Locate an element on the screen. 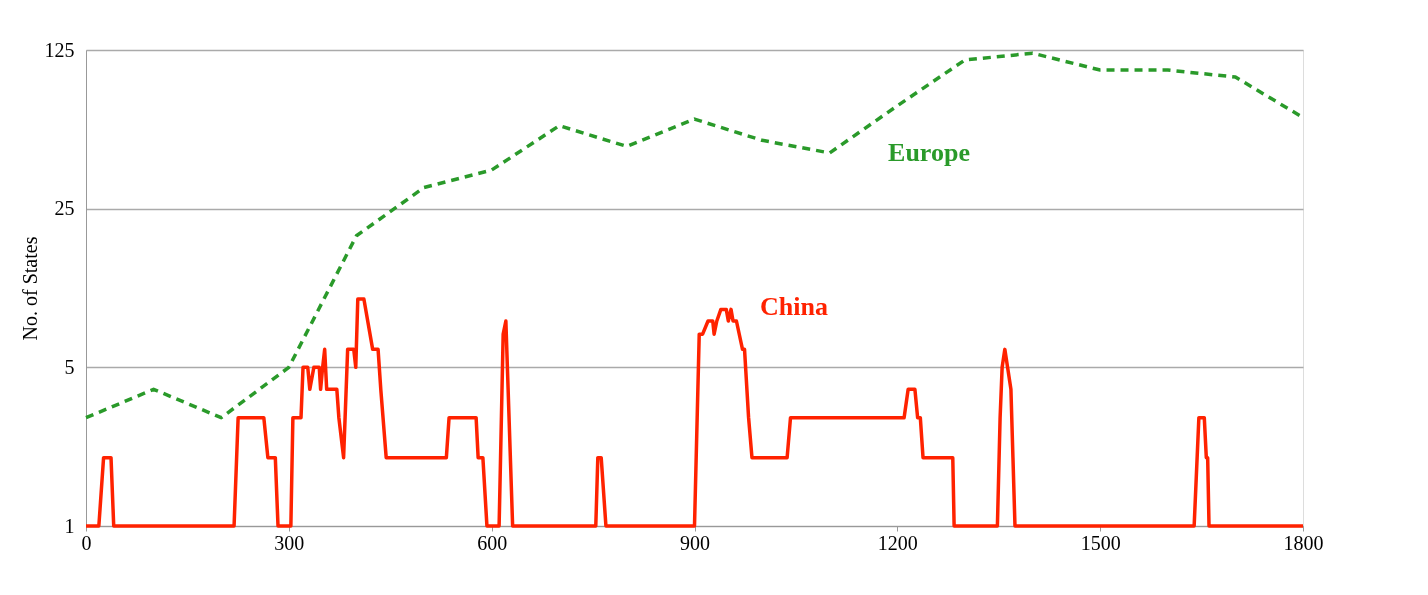  x-tick-label: 300 is located at coordinates (289, 542).